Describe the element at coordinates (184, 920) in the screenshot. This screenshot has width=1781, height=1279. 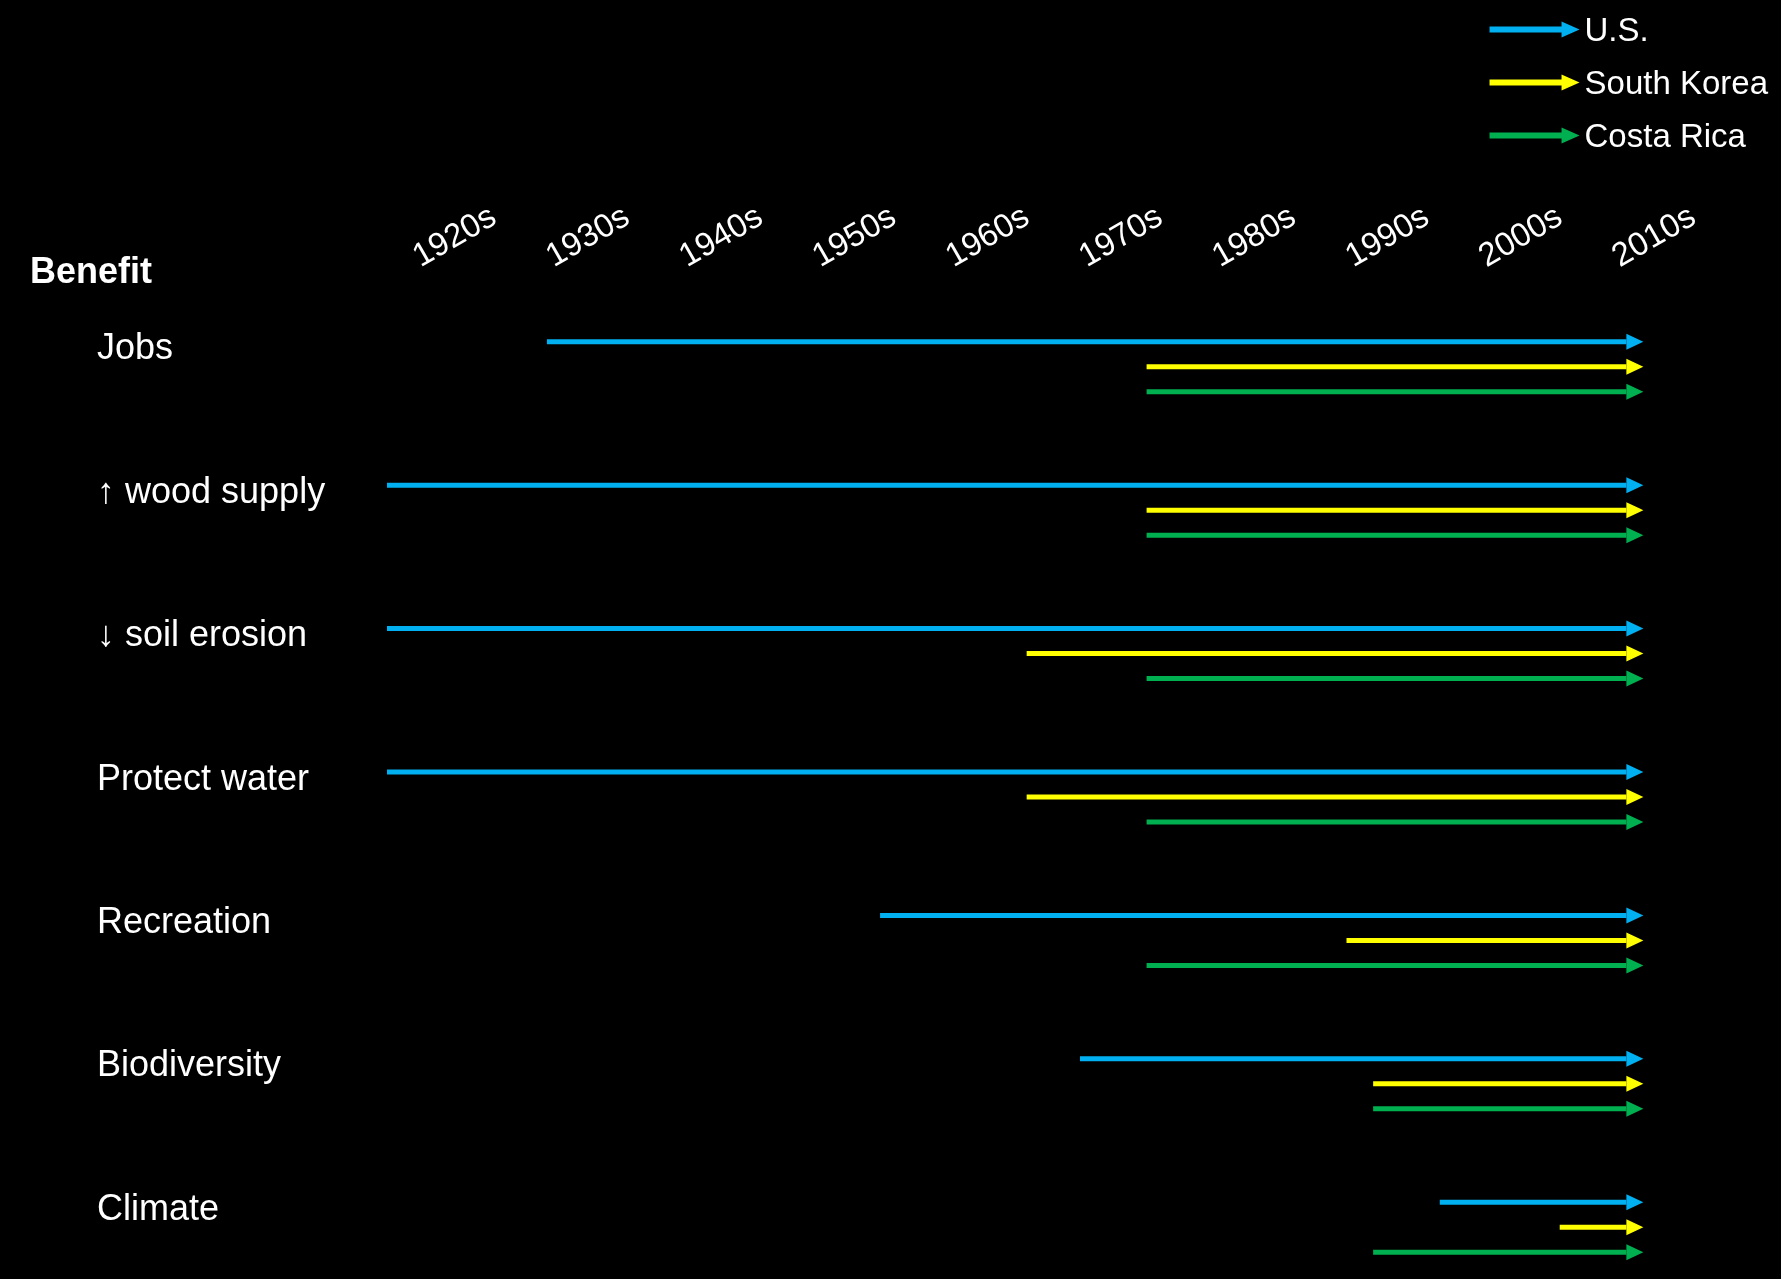
I see `y-tick-label: Recreation` at that location.